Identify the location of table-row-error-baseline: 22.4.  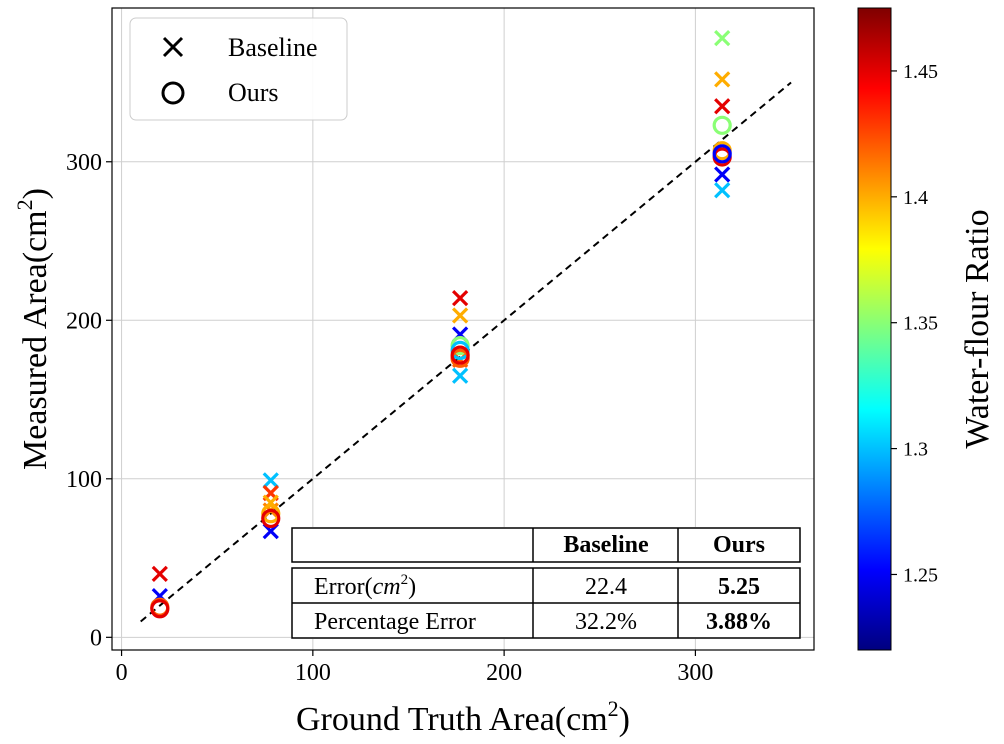
(606, 587).